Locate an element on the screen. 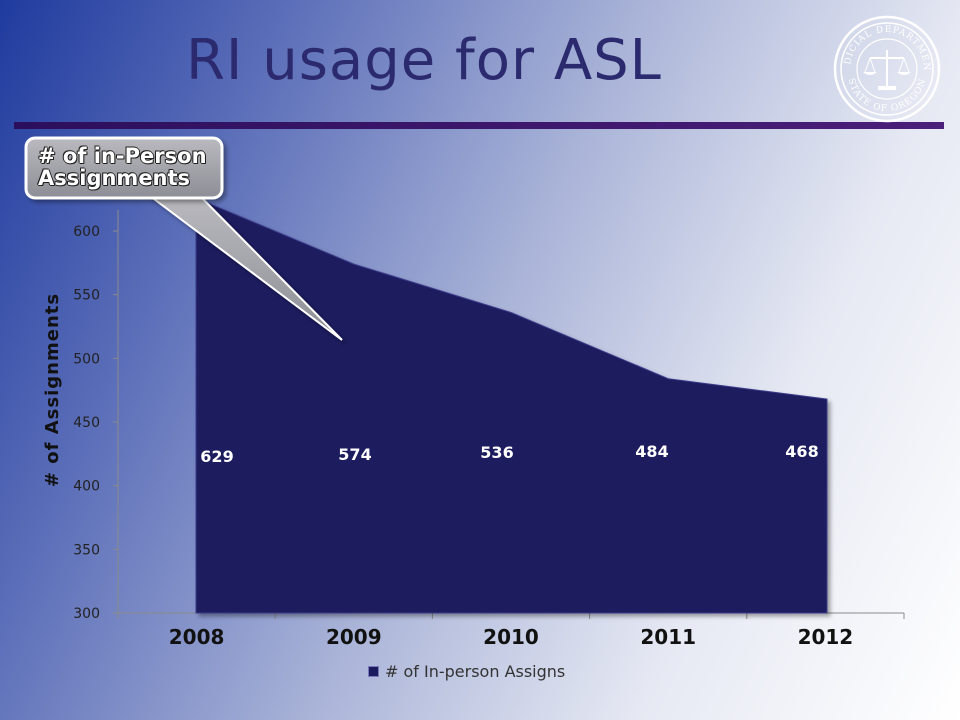  x-tick-label: 2009 is located at coordinates (354, 637).